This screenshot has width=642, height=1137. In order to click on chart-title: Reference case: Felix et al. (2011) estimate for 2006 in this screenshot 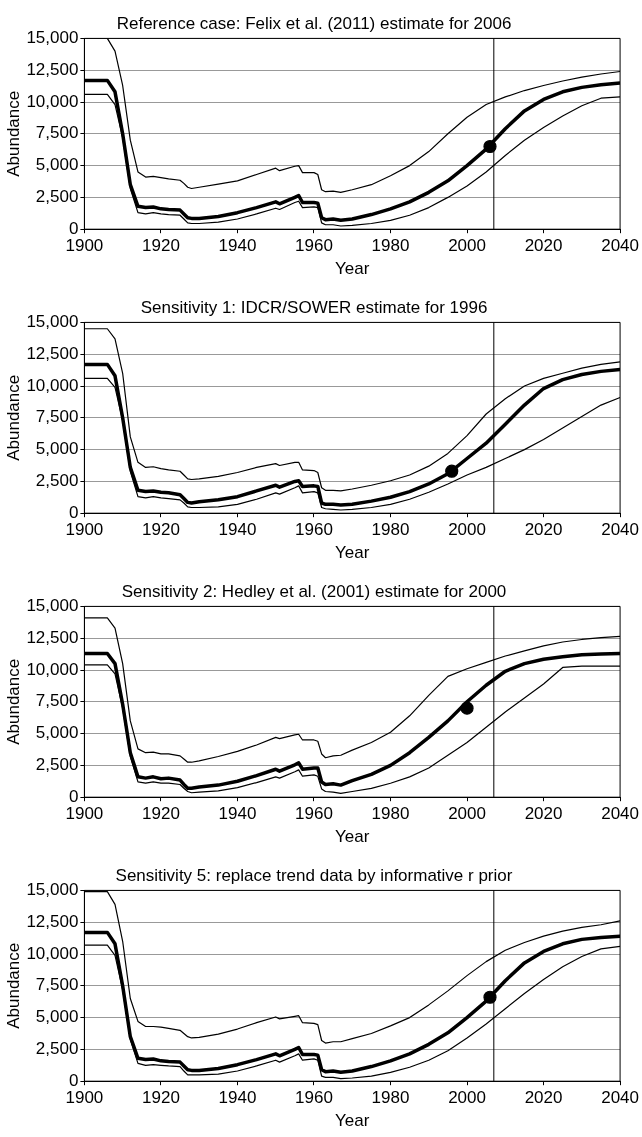, I will do `click(314, 23)`.